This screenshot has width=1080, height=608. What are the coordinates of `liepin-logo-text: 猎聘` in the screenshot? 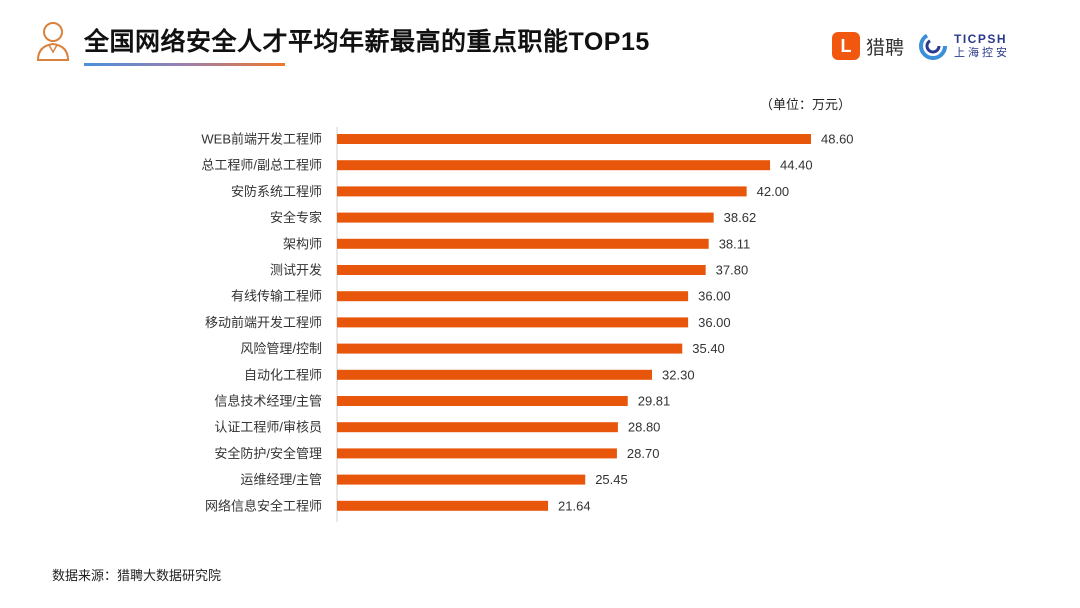 It's located at (885, 48).